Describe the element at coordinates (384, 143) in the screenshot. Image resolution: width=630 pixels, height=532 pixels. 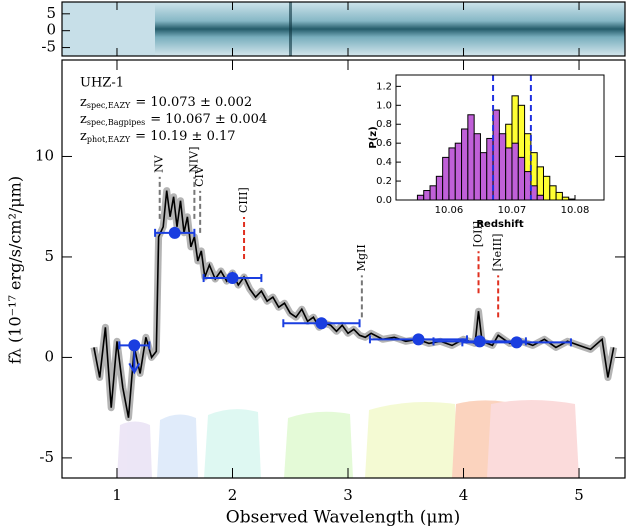
I see `y-tick-label: 0.6` at that location.